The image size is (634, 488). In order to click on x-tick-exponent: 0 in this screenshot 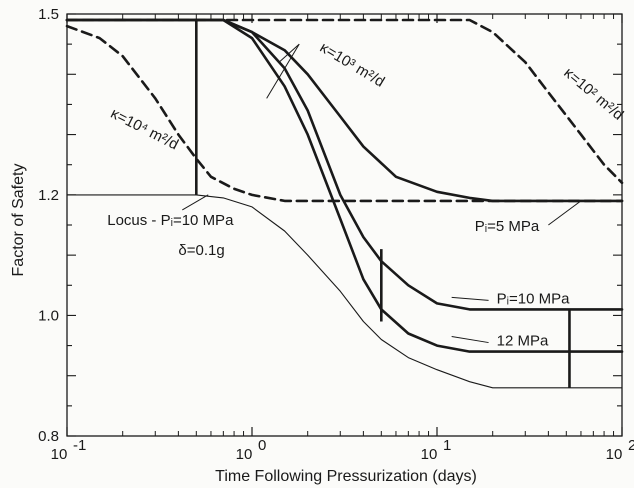, I will do `click(262, 445)`.